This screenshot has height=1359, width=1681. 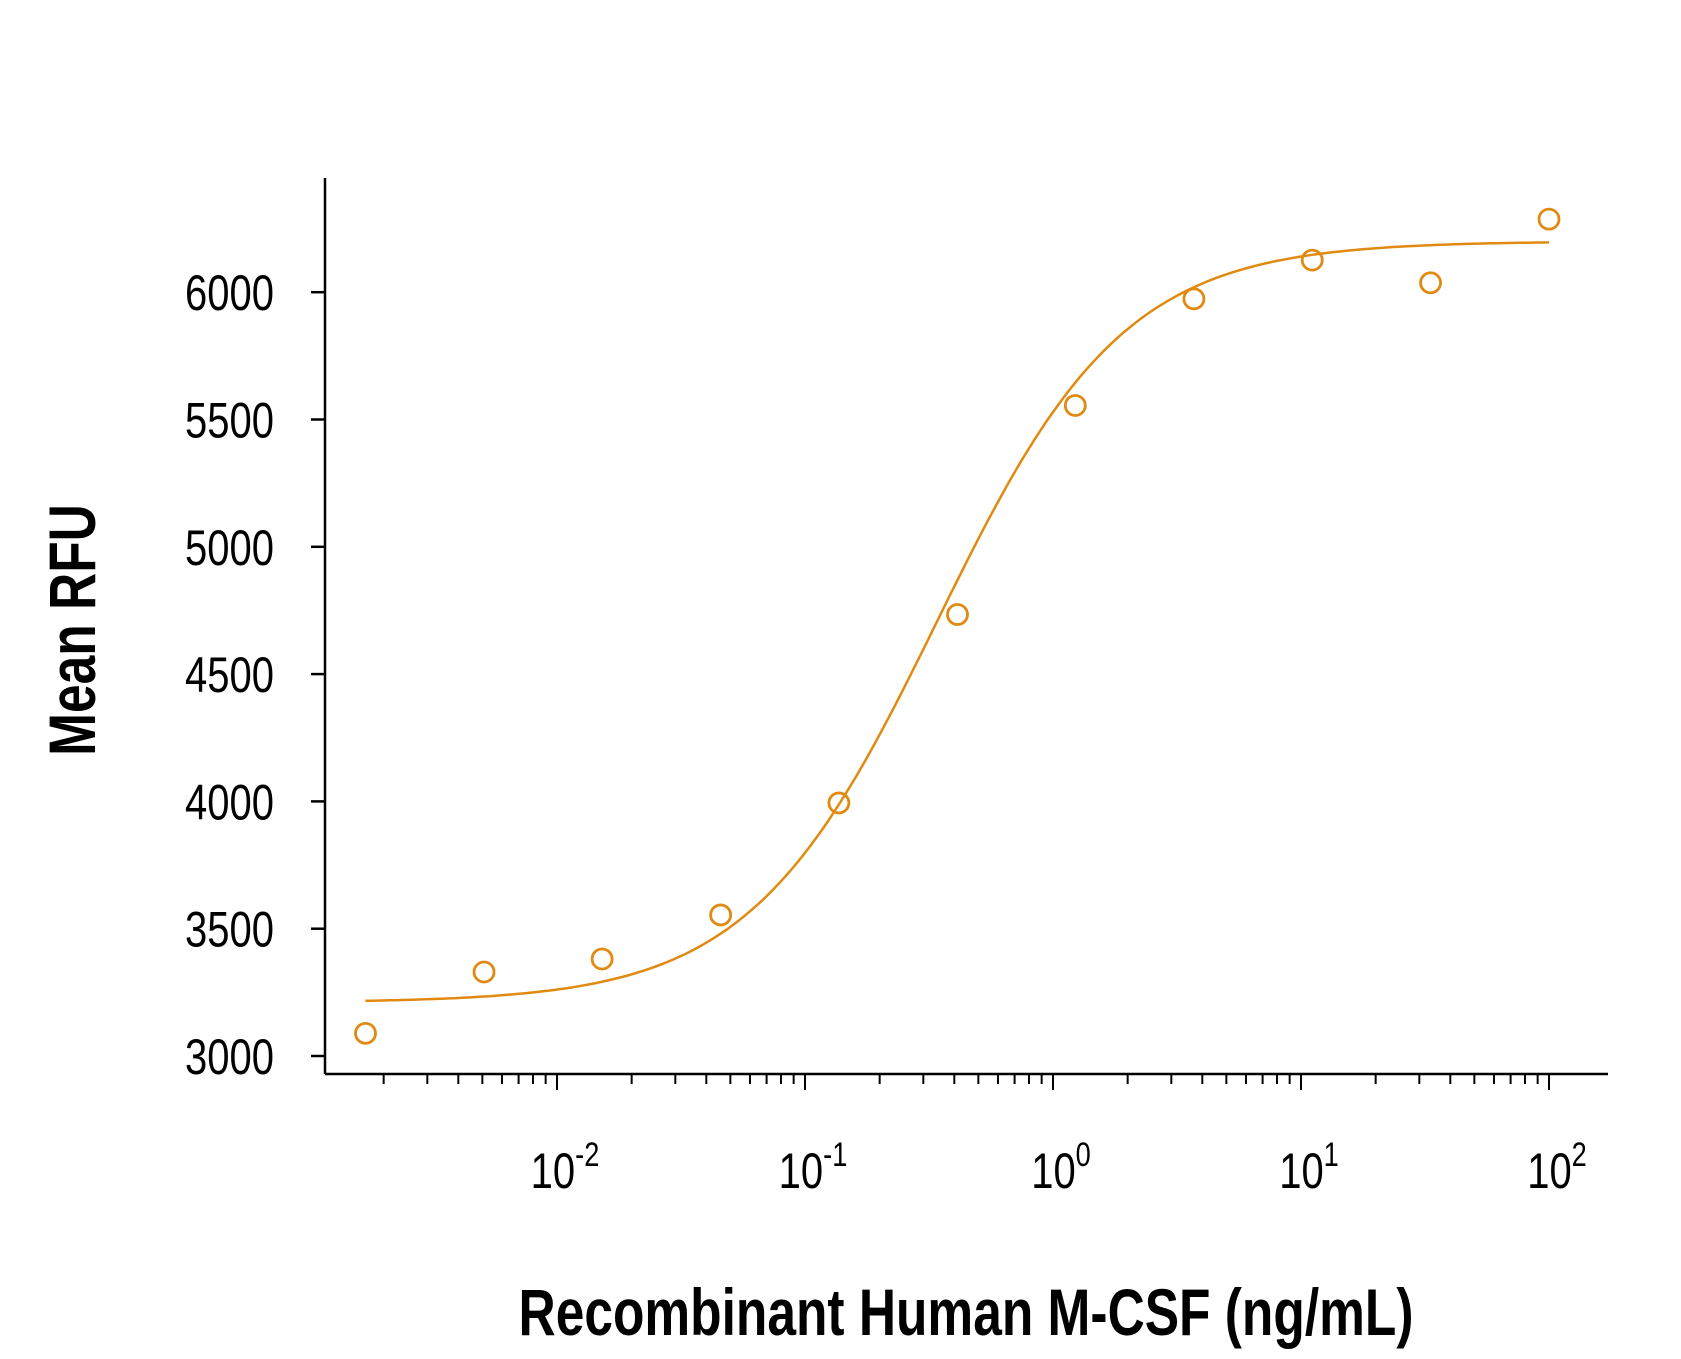 What do you see at coordinates (966, 1312) in the screenshot?
I see `x-axis-title: Recombinant Human M-CSF (ng/mL)` at bounding box center [966, 1312].